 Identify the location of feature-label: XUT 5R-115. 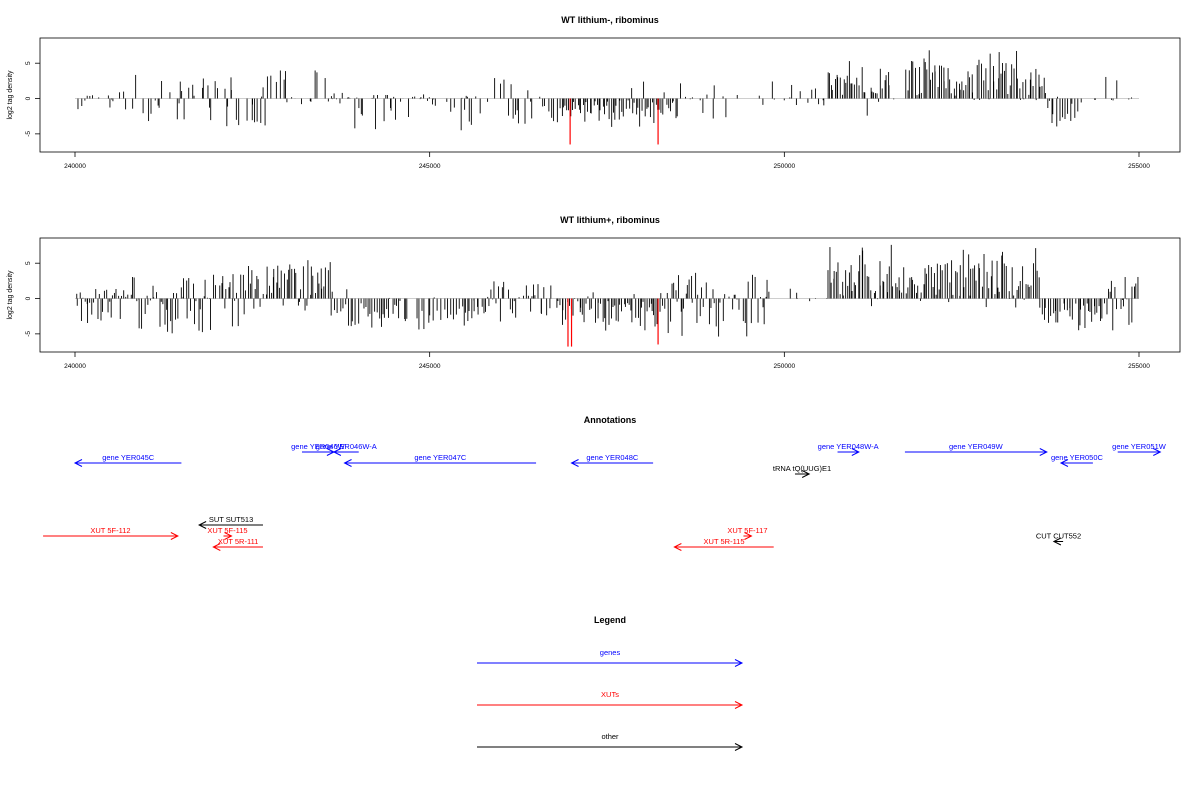
(724, 541).